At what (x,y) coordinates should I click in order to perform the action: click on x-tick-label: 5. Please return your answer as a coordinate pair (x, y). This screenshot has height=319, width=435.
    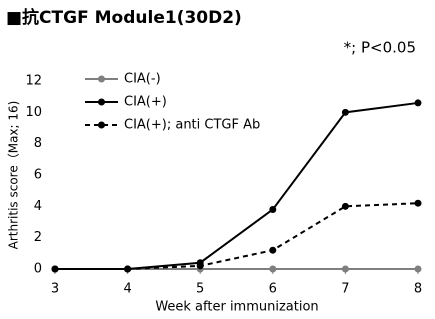
    Looking at the image, I should click on (200, 289).